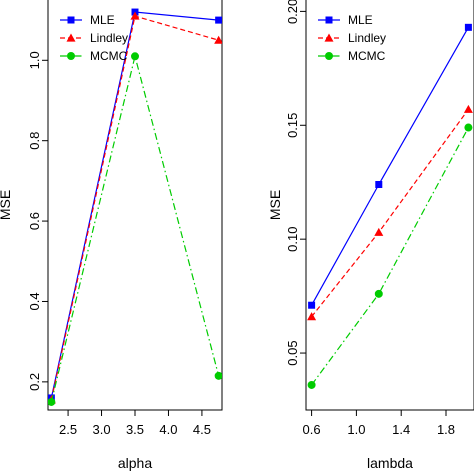  What do you see at coordinates (135, 463) in the screenshot?
I see `x-axis-title: alpha` at bounding box center [135, 463].